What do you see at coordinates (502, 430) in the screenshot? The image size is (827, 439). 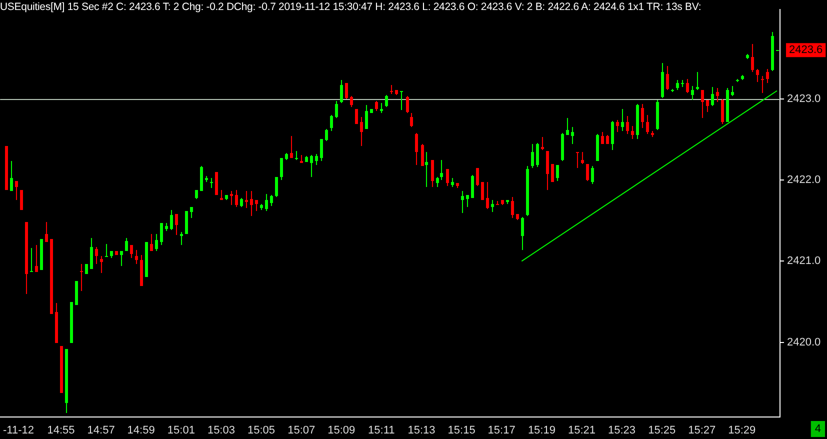 I see `x-tick-label: 15:17` at bounding box center [502, 430].